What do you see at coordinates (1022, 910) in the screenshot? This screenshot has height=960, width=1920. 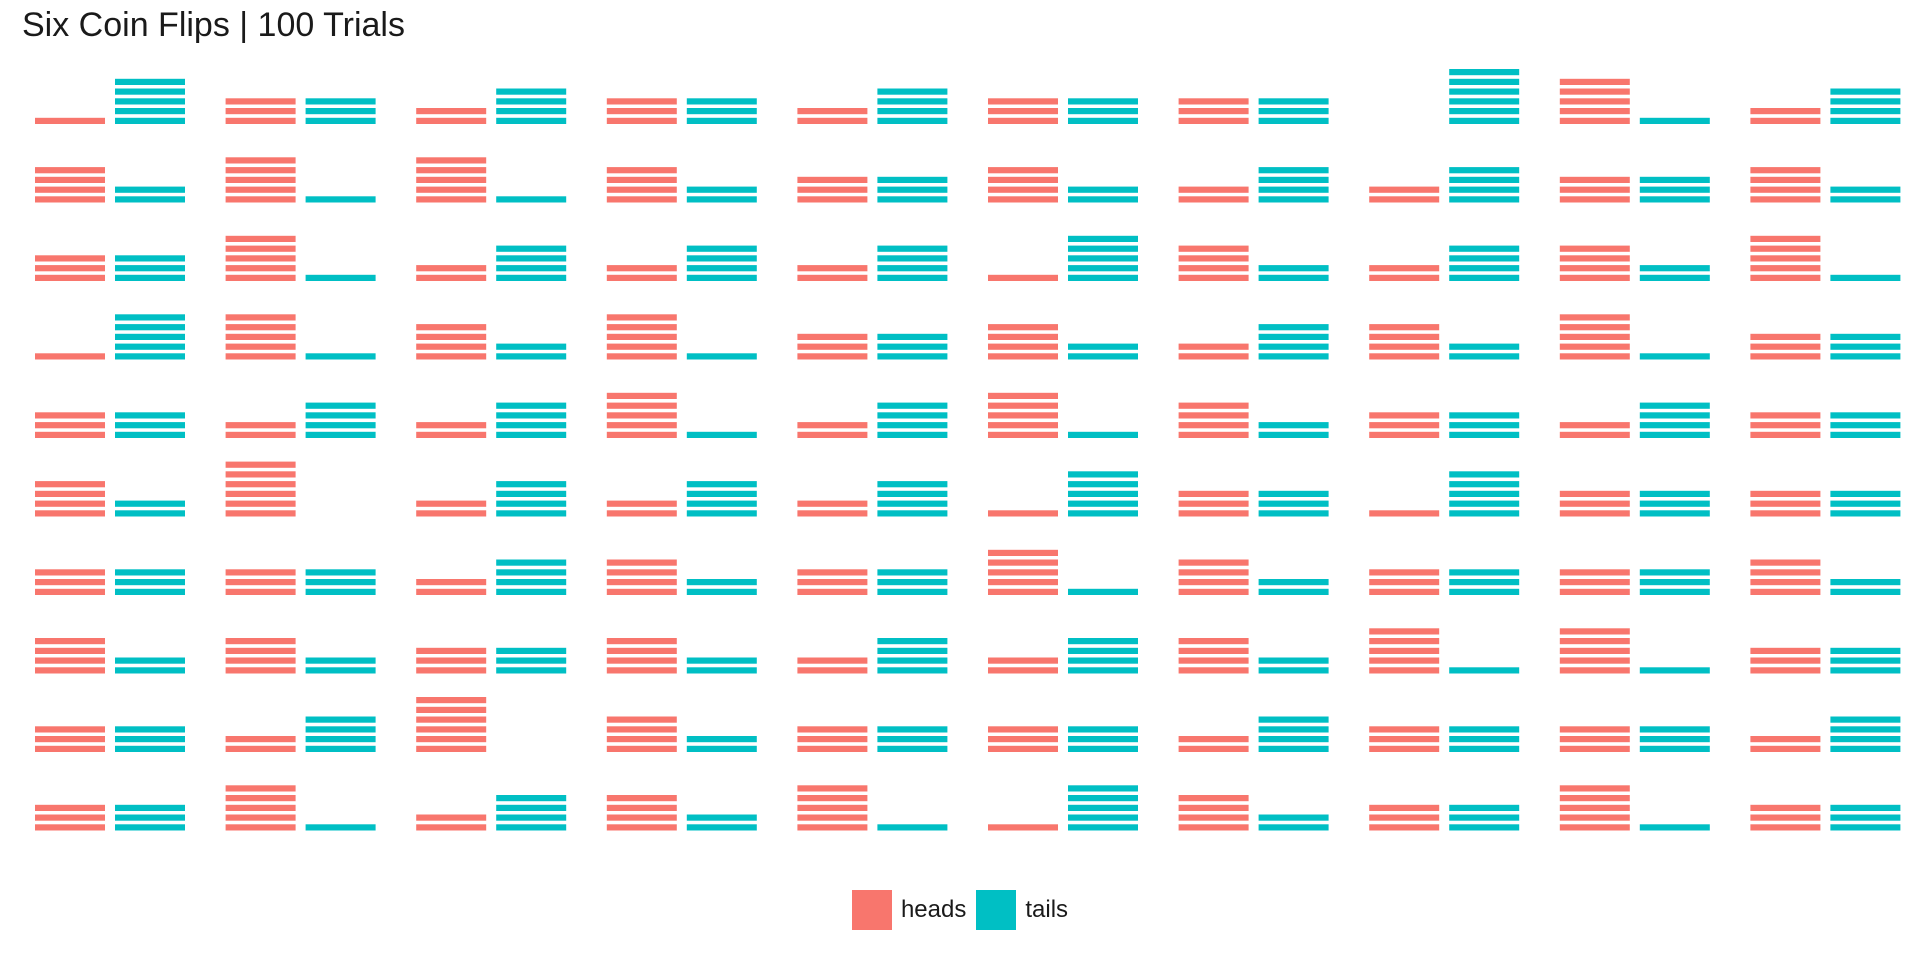 I see `legend-item-tails: tails` at bounding box center [1022, 910].